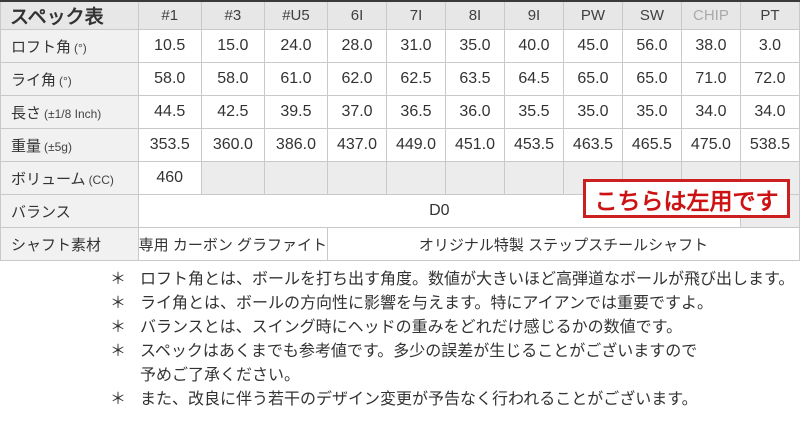  Describe the element at coordinates (533, 46) in the screenshot. I see `spec-value: 40.0` at that location.